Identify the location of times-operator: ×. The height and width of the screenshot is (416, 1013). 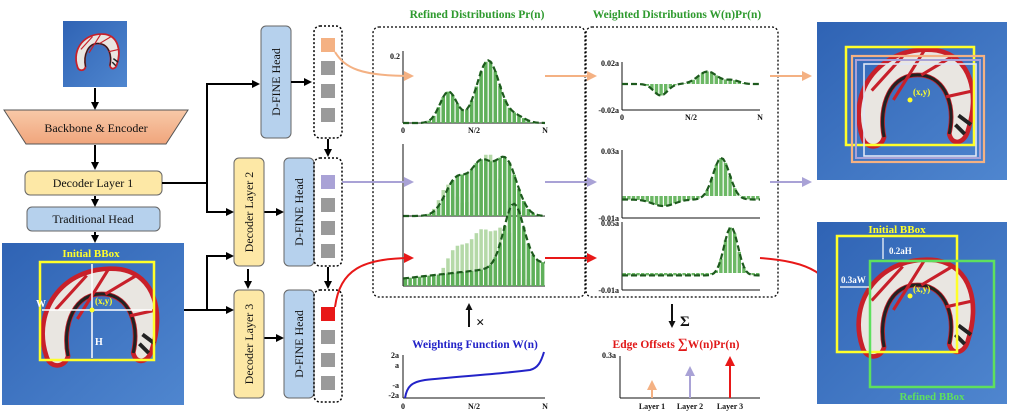
(475, 317).